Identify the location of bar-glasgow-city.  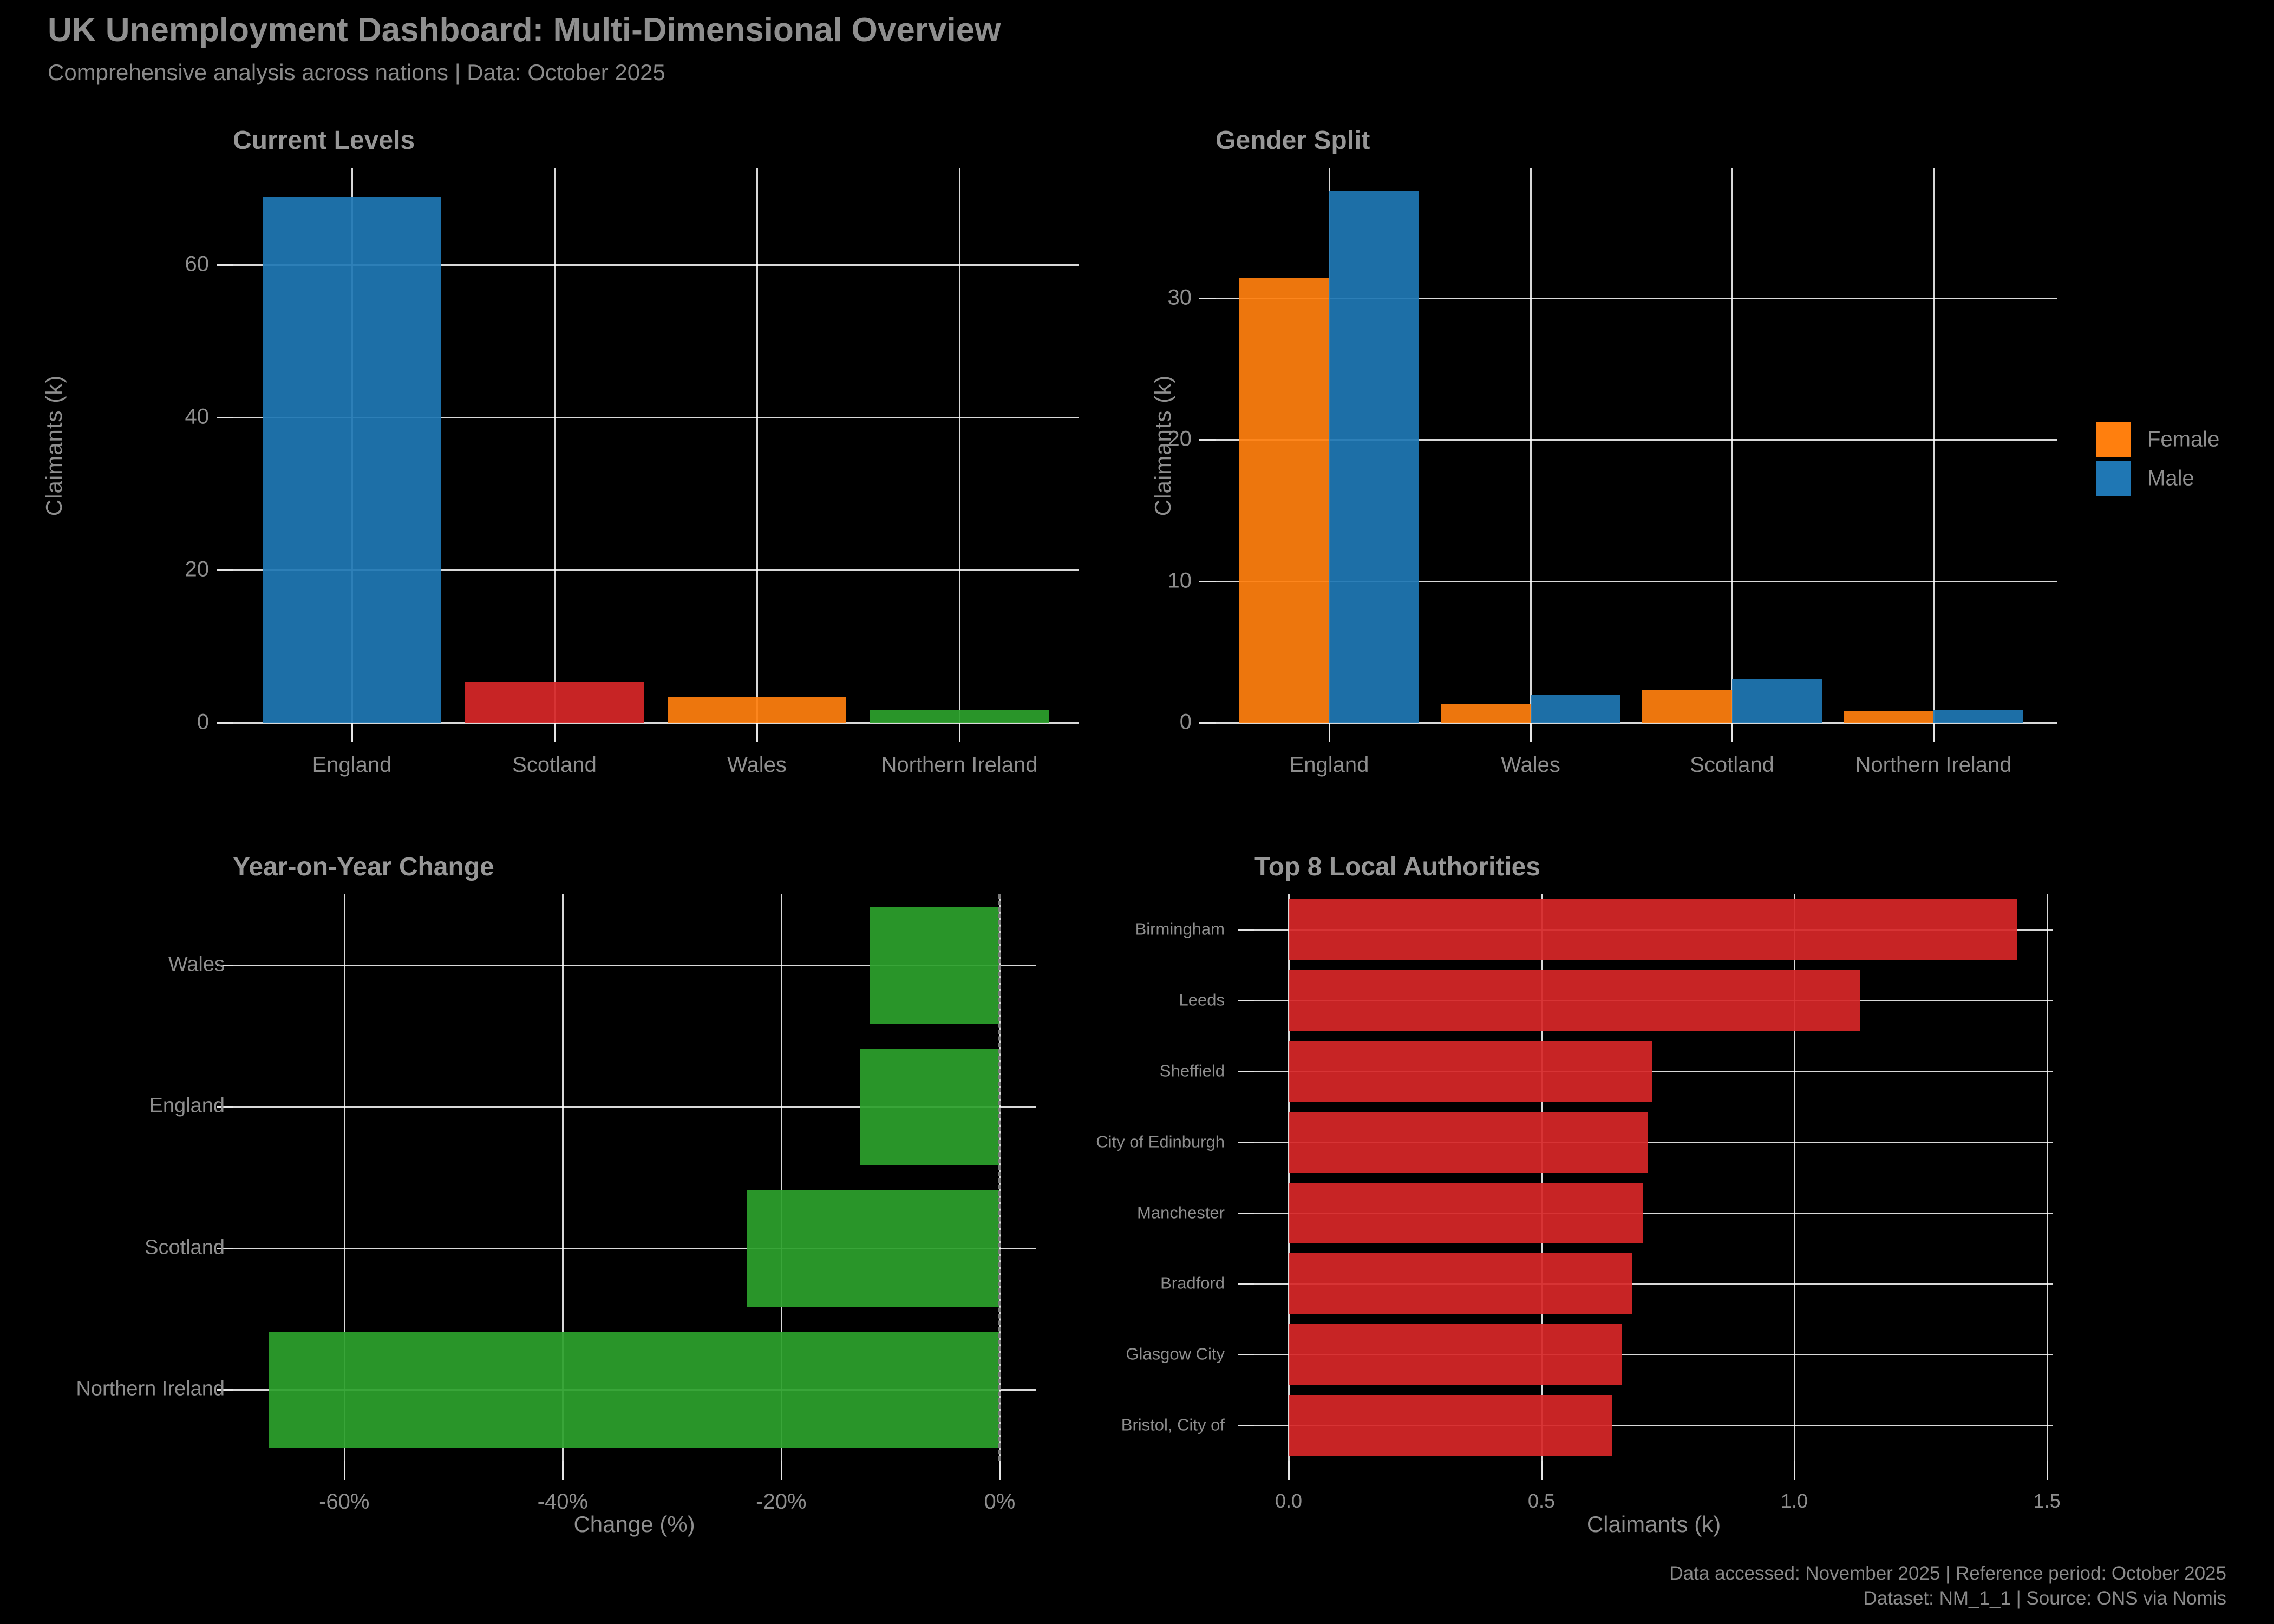
(1456, 1354).